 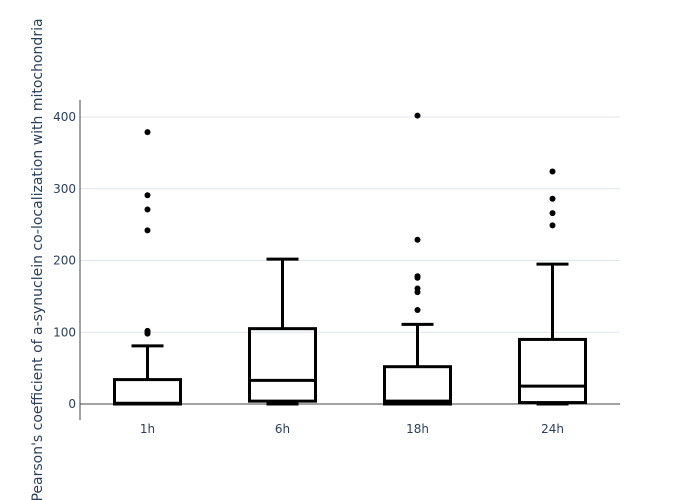 I want to click on x-tick-label: 24h, so click(x=552, y=429).